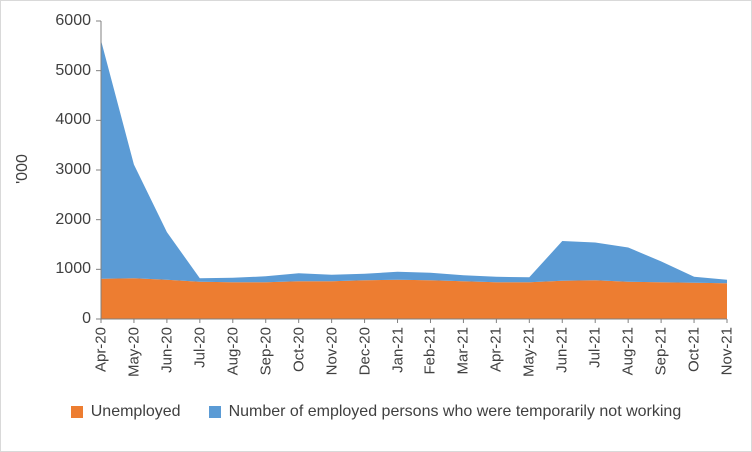 The height and width of the screenshot is (452, 752). I want to click on y-axis-tick-label: 4000, so click(73, 120).